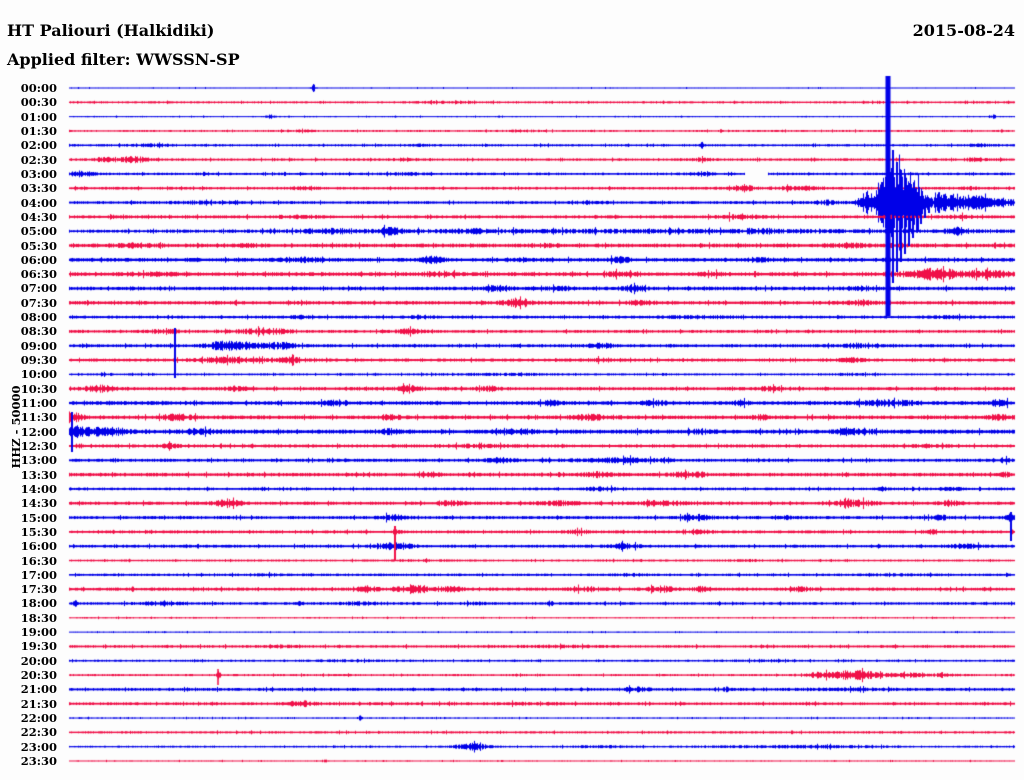 The width and height of the screenshot is (1024, 780). What do you see at coordinates (38, 88) in the screenshot?
I see `time-label-00:00: 00:00` at bounding box center [38, 88].